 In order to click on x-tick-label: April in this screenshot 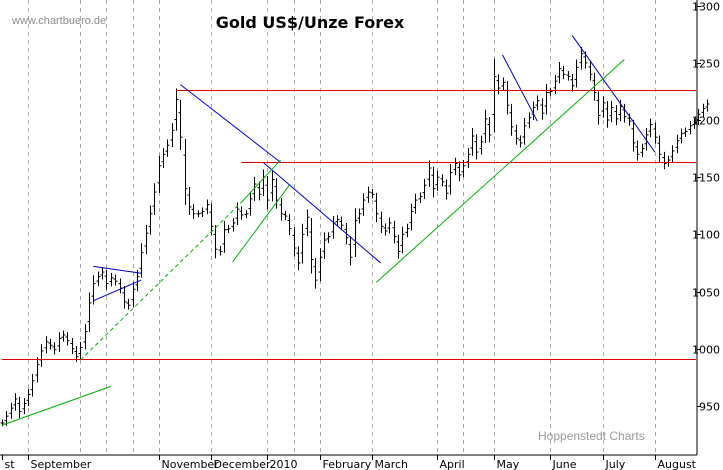, I will do `click(452, 464)`.